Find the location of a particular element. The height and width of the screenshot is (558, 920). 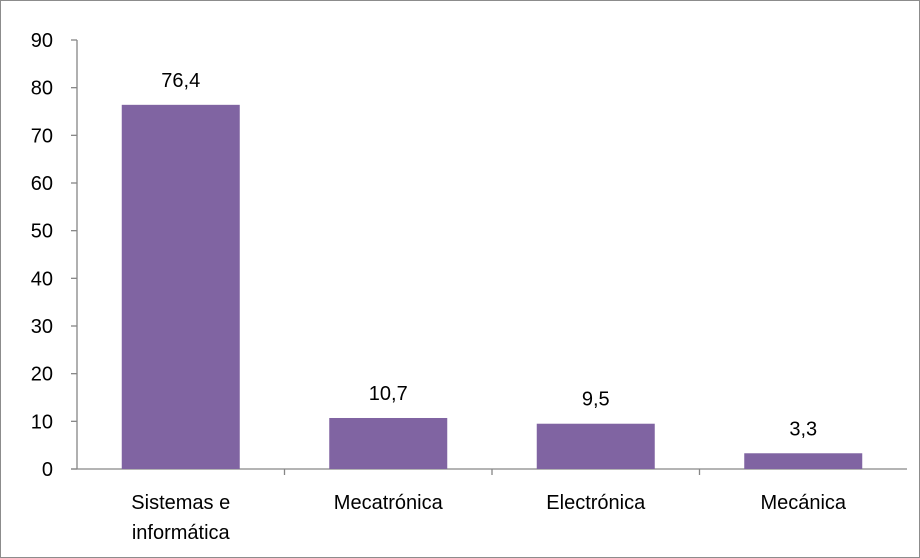

y-tick-label: 50 is located at coordinates (42, 232).